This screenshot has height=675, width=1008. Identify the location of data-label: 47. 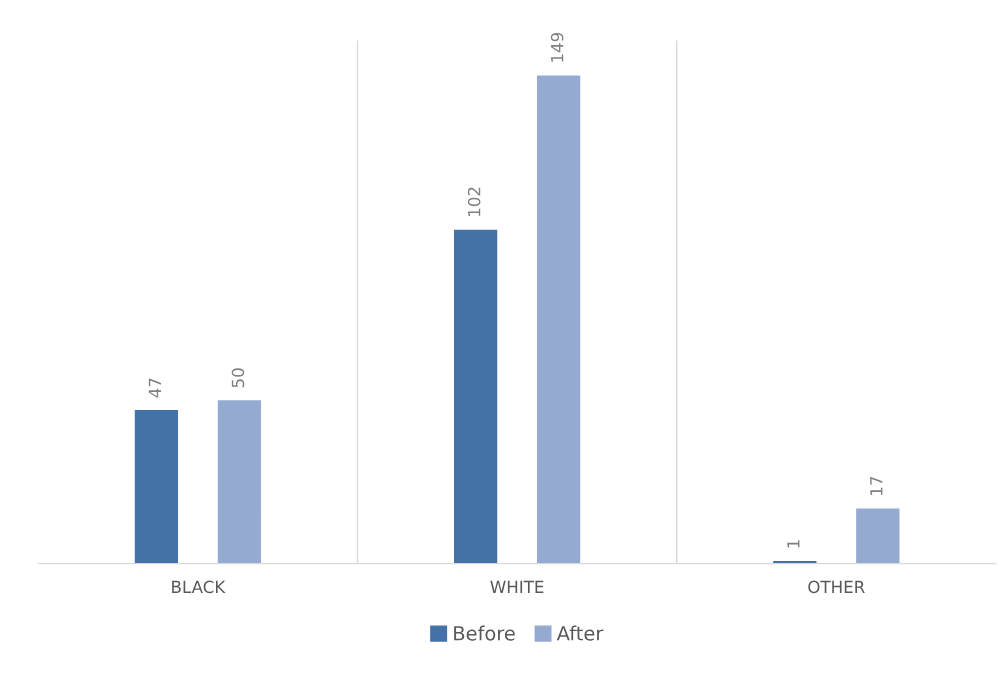
(155, 388).